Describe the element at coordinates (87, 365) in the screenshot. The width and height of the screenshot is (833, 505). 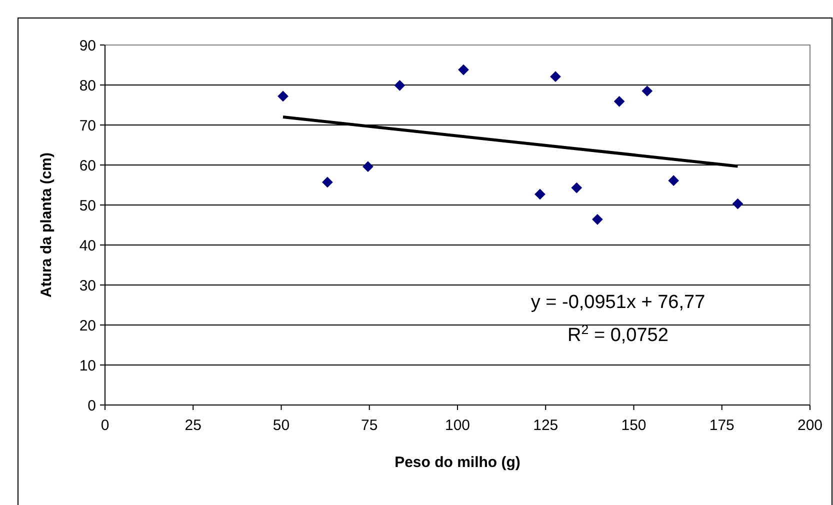
I see `y-tick-label: 10` at that location.